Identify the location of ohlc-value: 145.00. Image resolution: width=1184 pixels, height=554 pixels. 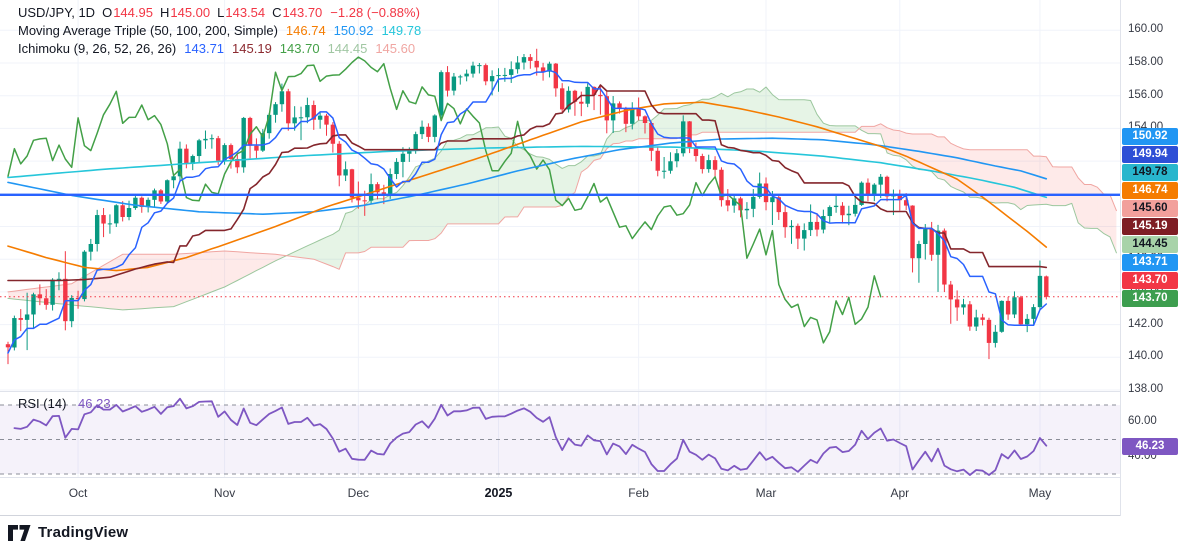
(190, 12).